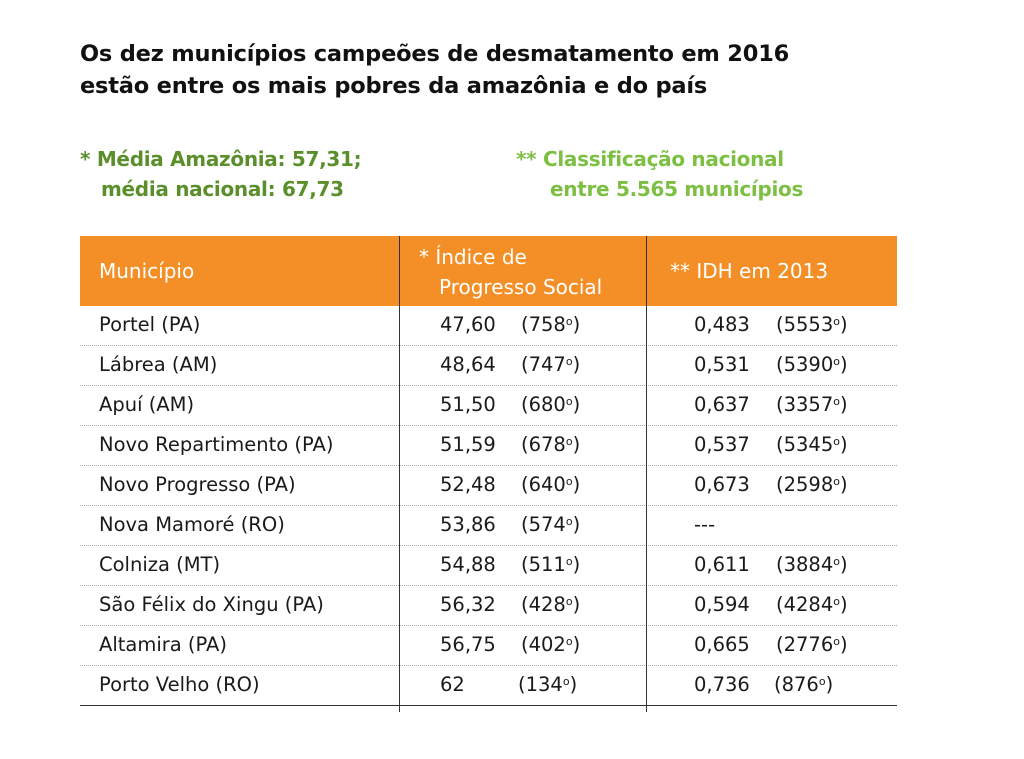 The width and height of the screenshot is (1024, 759). Describe the element at coordinates (722, 324) in the screenshot. I see `cell-idh: 0,483` at that location.